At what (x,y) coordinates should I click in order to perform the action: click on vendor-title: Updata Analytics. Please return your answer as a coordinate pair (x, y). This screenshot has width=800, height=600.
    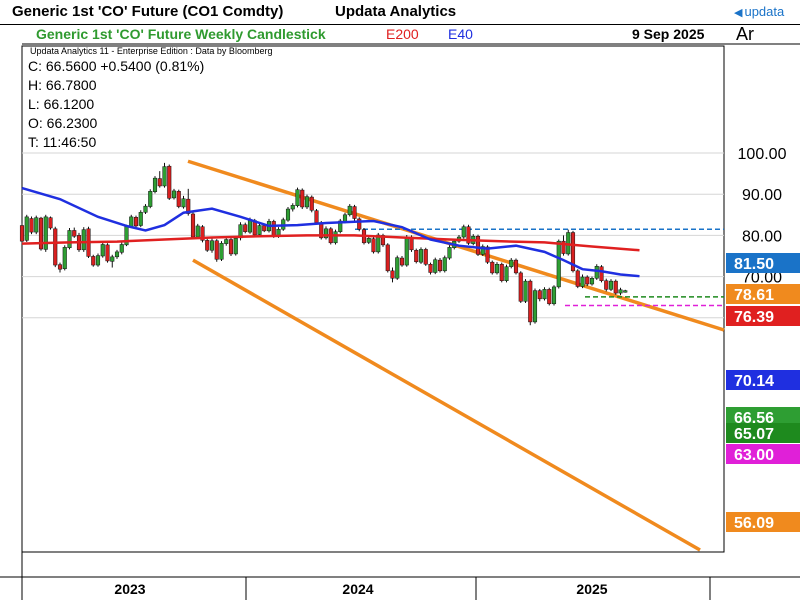
    Looking at the image, I should click on (396, 11).